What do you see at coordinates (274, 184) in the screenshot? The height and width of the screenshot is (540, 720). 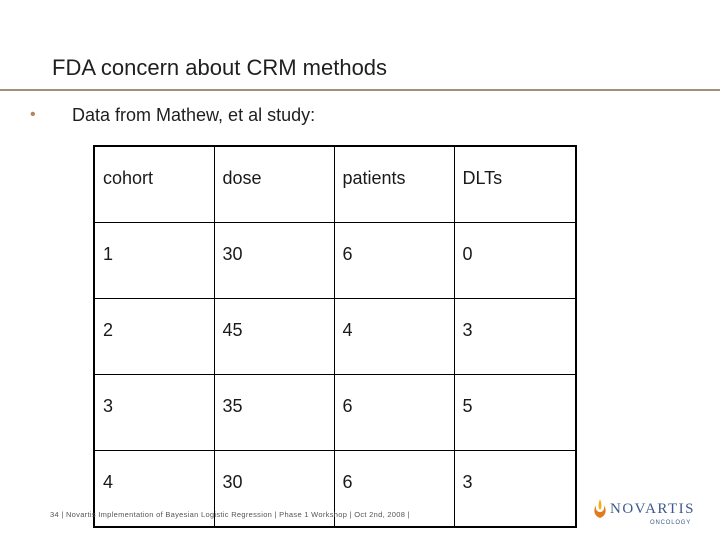 I see `header-dose: dose` at bounding box center [274, 184].